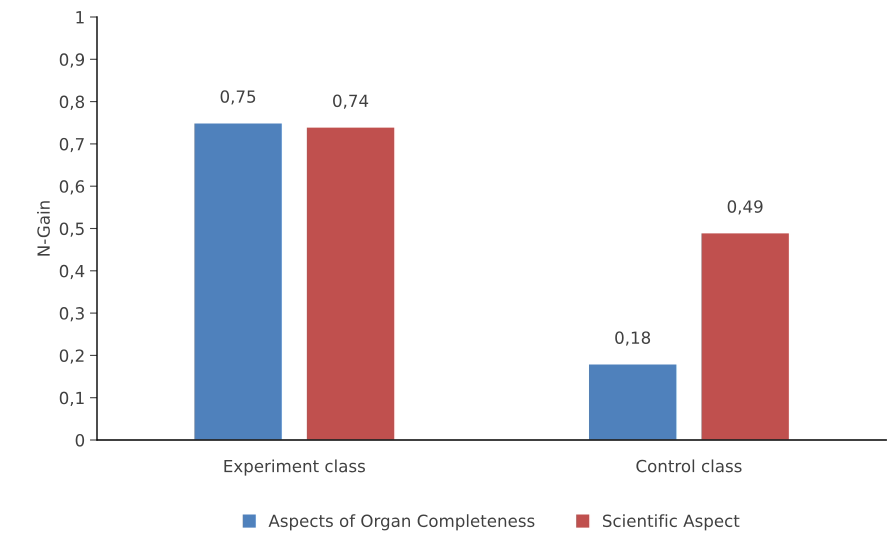  Describe the element at coordinates (72, 103) in the screenshot. I see `y-tick-label: 0,8` at that location.